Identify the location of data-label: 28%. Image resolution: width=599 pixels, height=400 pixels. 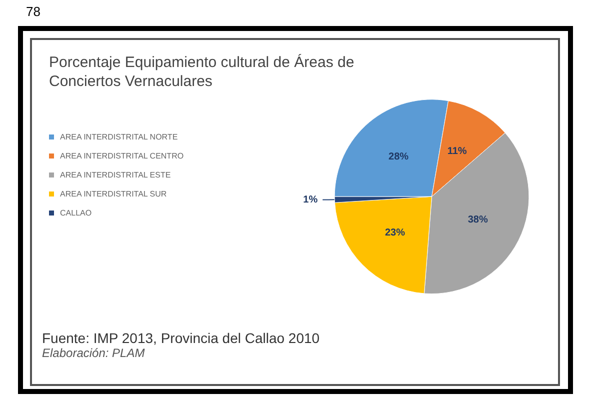
(398, 157).